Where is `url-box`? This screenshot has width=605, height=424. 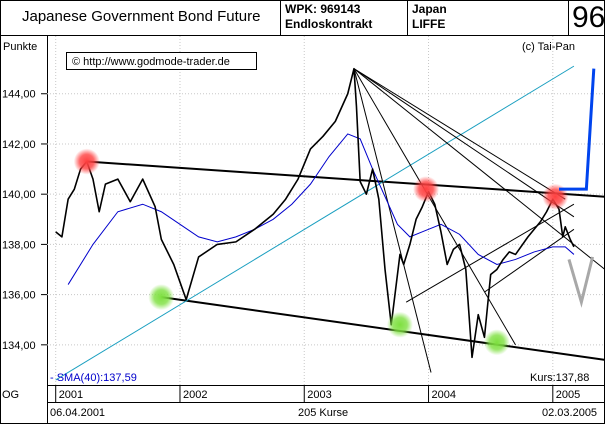
url-box is located at coordinates (161, 61).